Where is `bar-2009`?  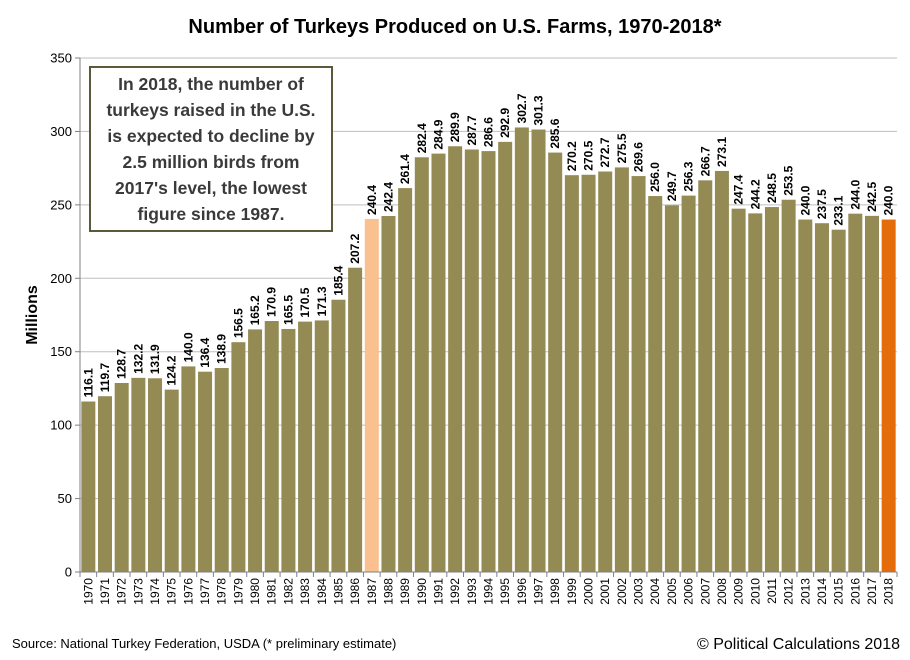
bar-2009 is located at coordinates (738, 390).